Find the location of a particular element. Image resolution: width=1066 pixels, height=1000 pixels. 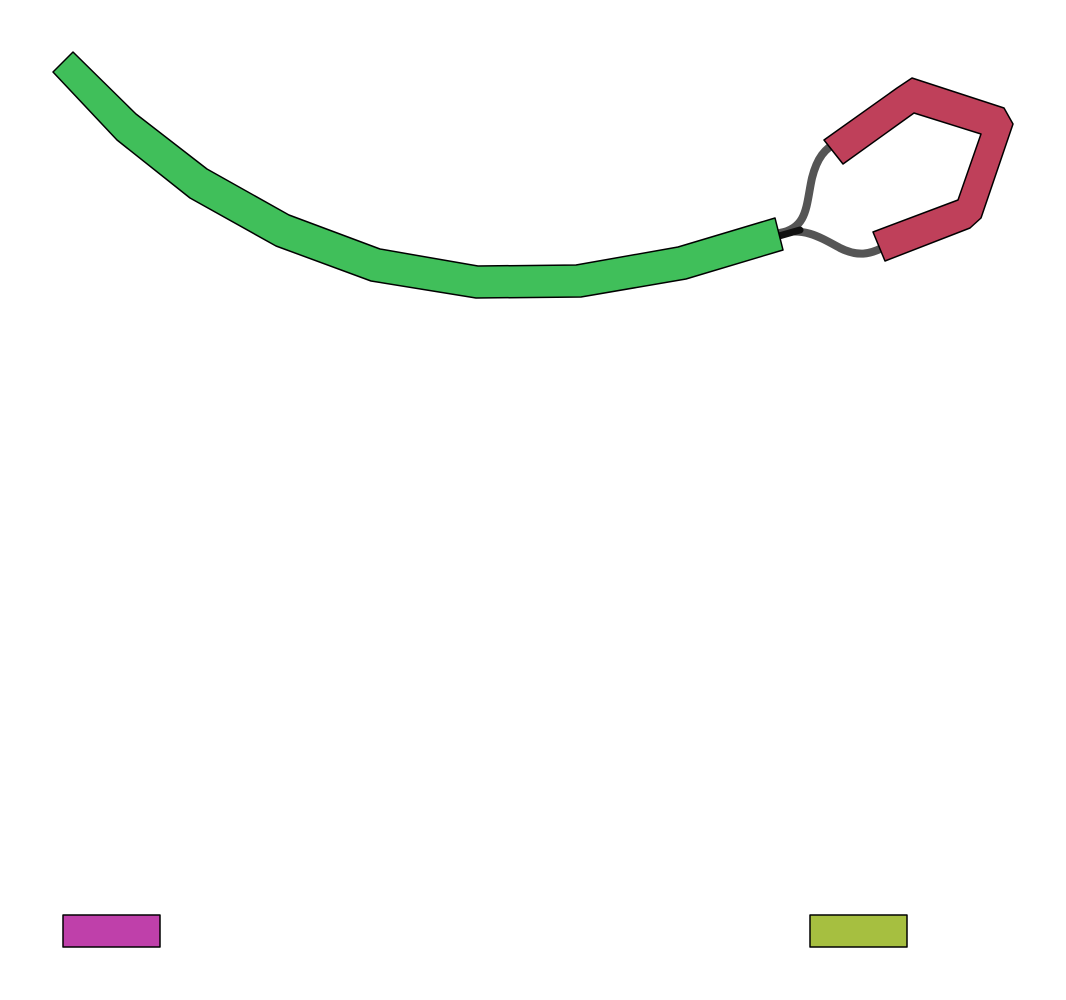

red-strand is located at coordinates (918, 169).